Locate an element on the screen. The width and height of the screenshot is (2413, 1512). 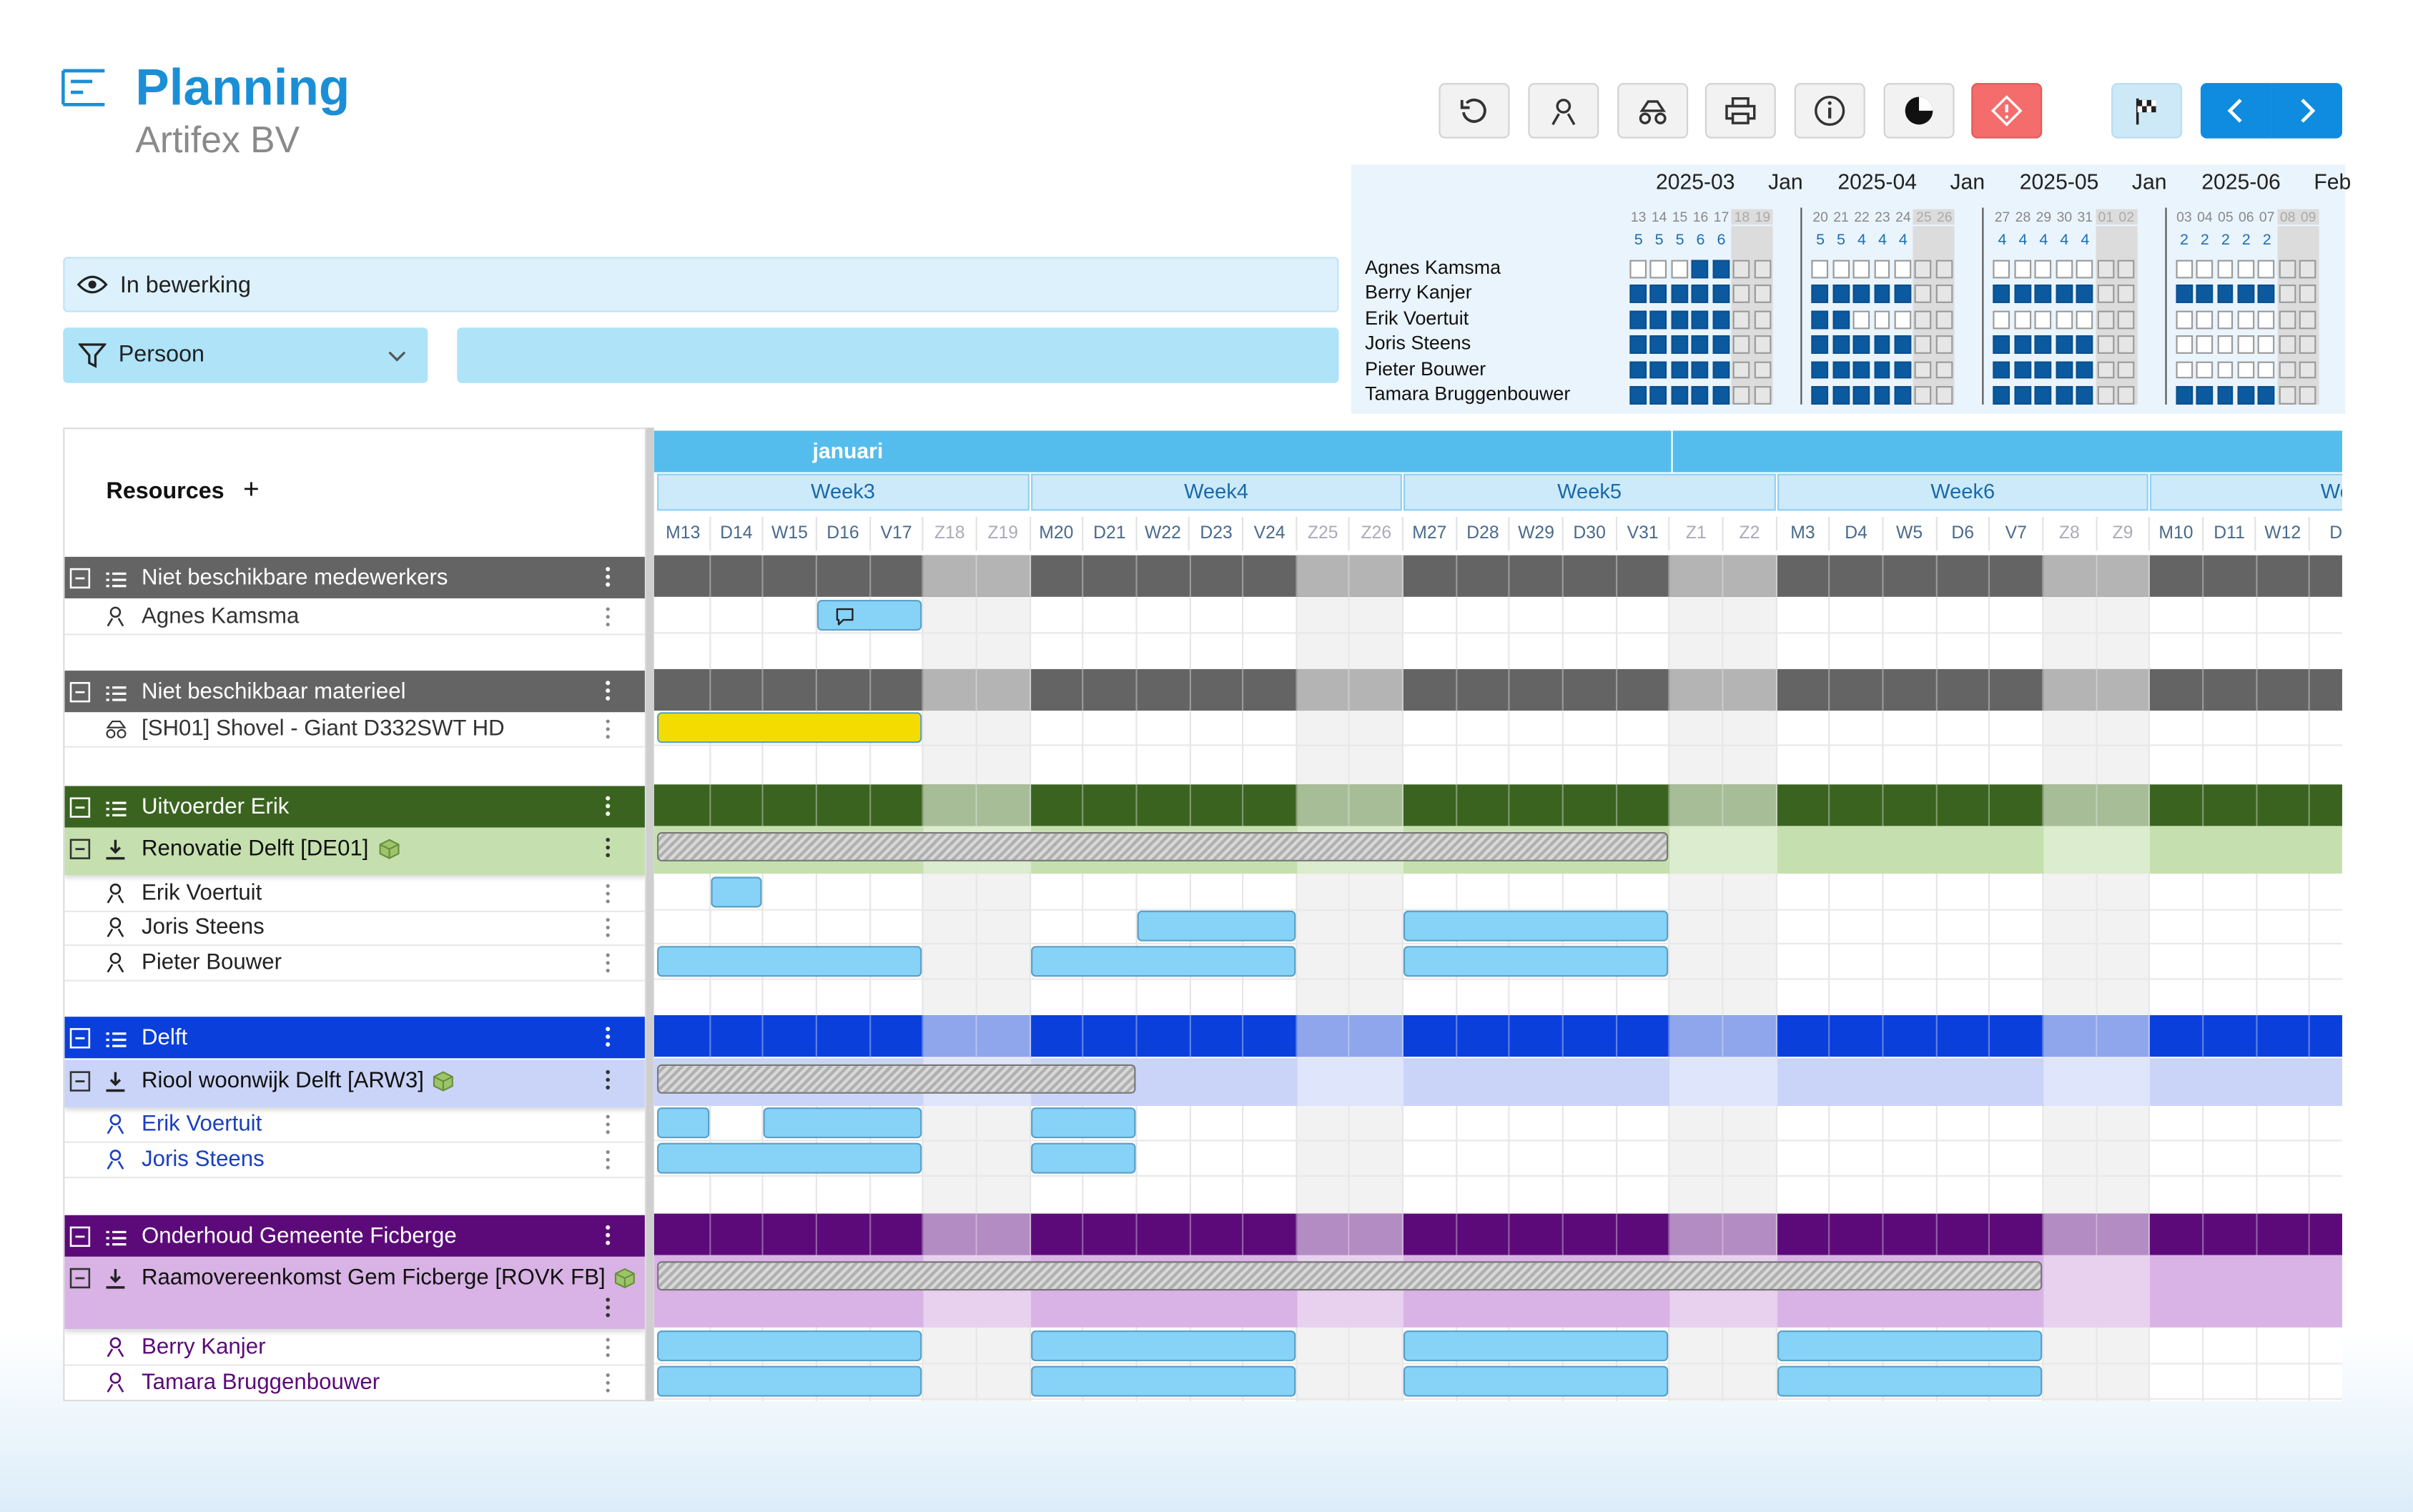
week-label: 2025-06 is located at coordinates (2241, 181).